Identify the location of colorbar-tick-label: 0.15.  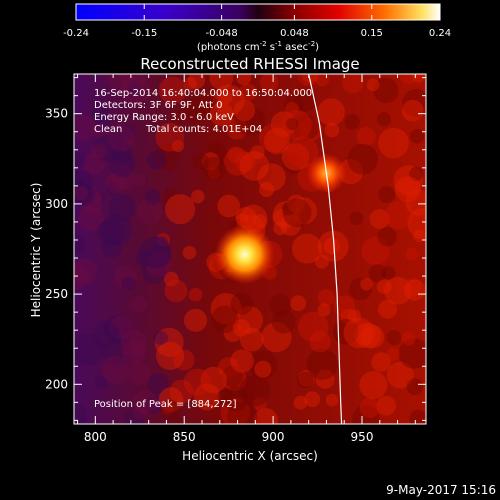
(372, 33).